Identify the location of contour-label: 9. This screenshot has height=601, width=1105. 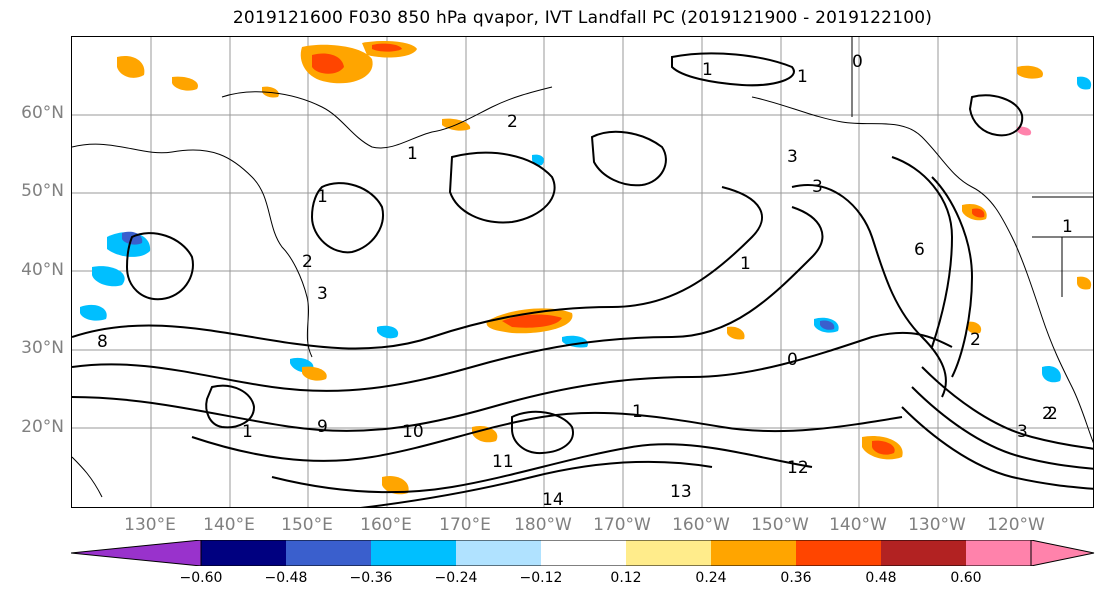
(322, 427).